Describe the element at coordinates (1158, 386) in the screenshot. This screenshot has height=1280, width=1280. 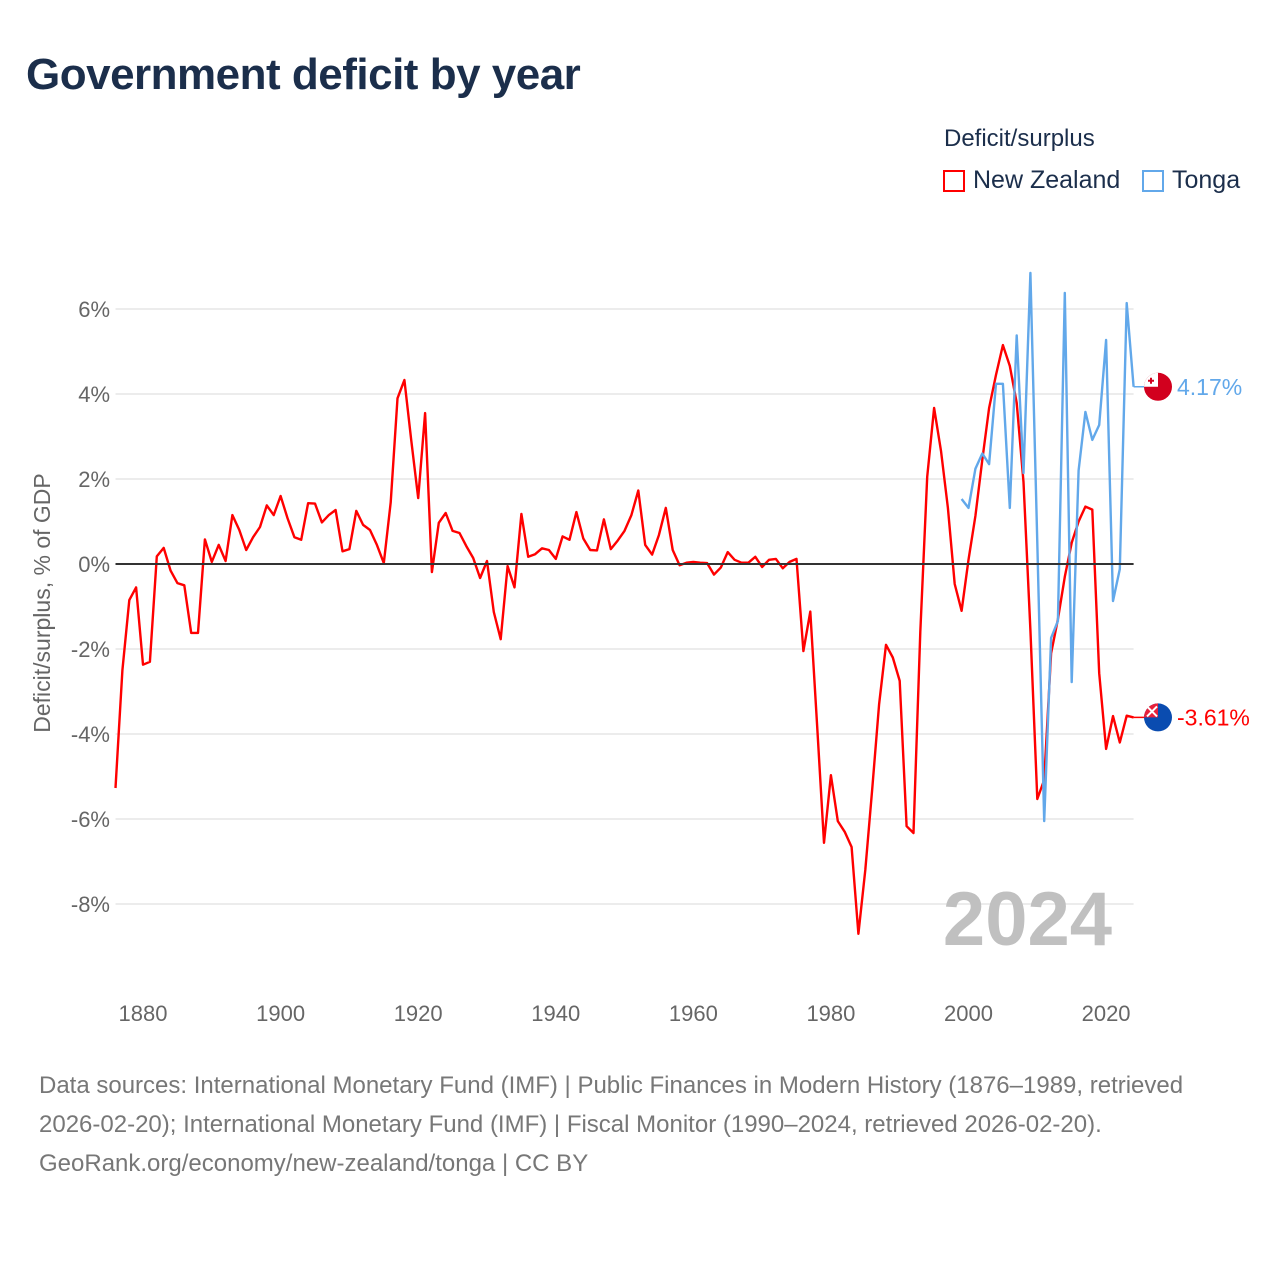
I see `tonga-flag-icon` at that location.